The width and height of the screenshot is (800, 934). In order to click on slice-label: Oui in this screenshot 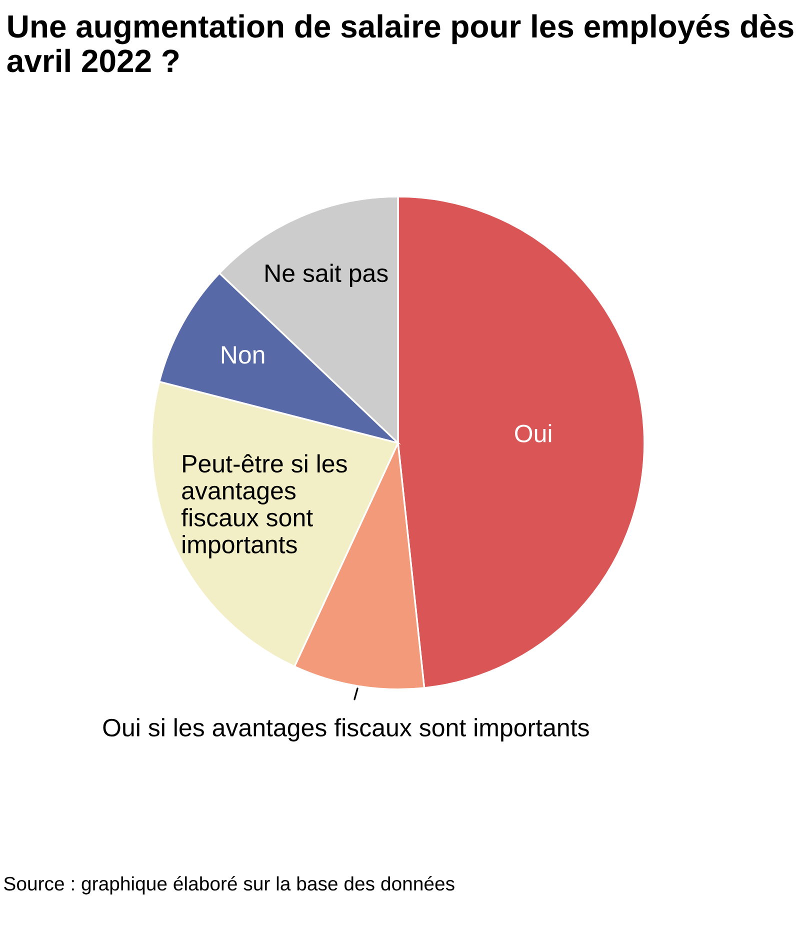, I will do `click(533, 433)`.